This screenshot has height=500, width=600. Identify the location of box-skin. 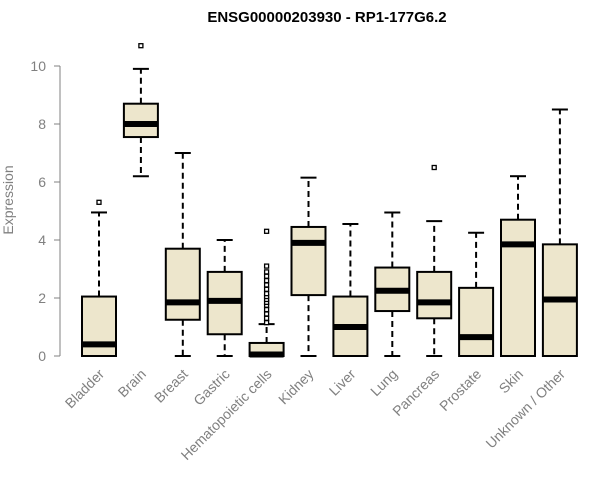
(518, 266).